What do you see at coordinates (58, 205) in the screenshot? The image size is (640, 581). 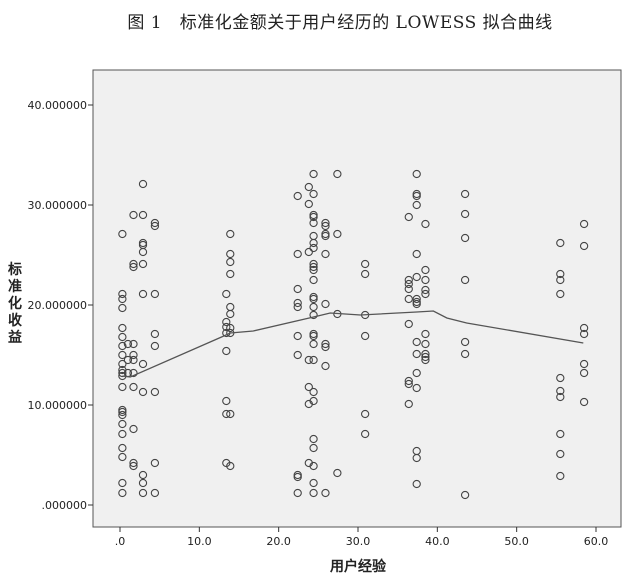 I see `y-tick-label: 30.000000` at bounding box center [58, 205].